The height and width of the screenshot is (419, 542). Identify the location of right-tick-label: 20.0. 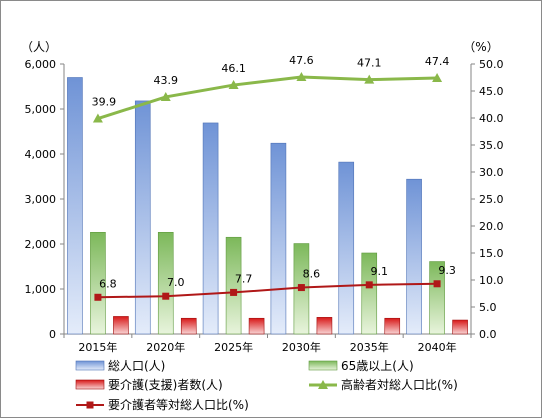
(491, 226).